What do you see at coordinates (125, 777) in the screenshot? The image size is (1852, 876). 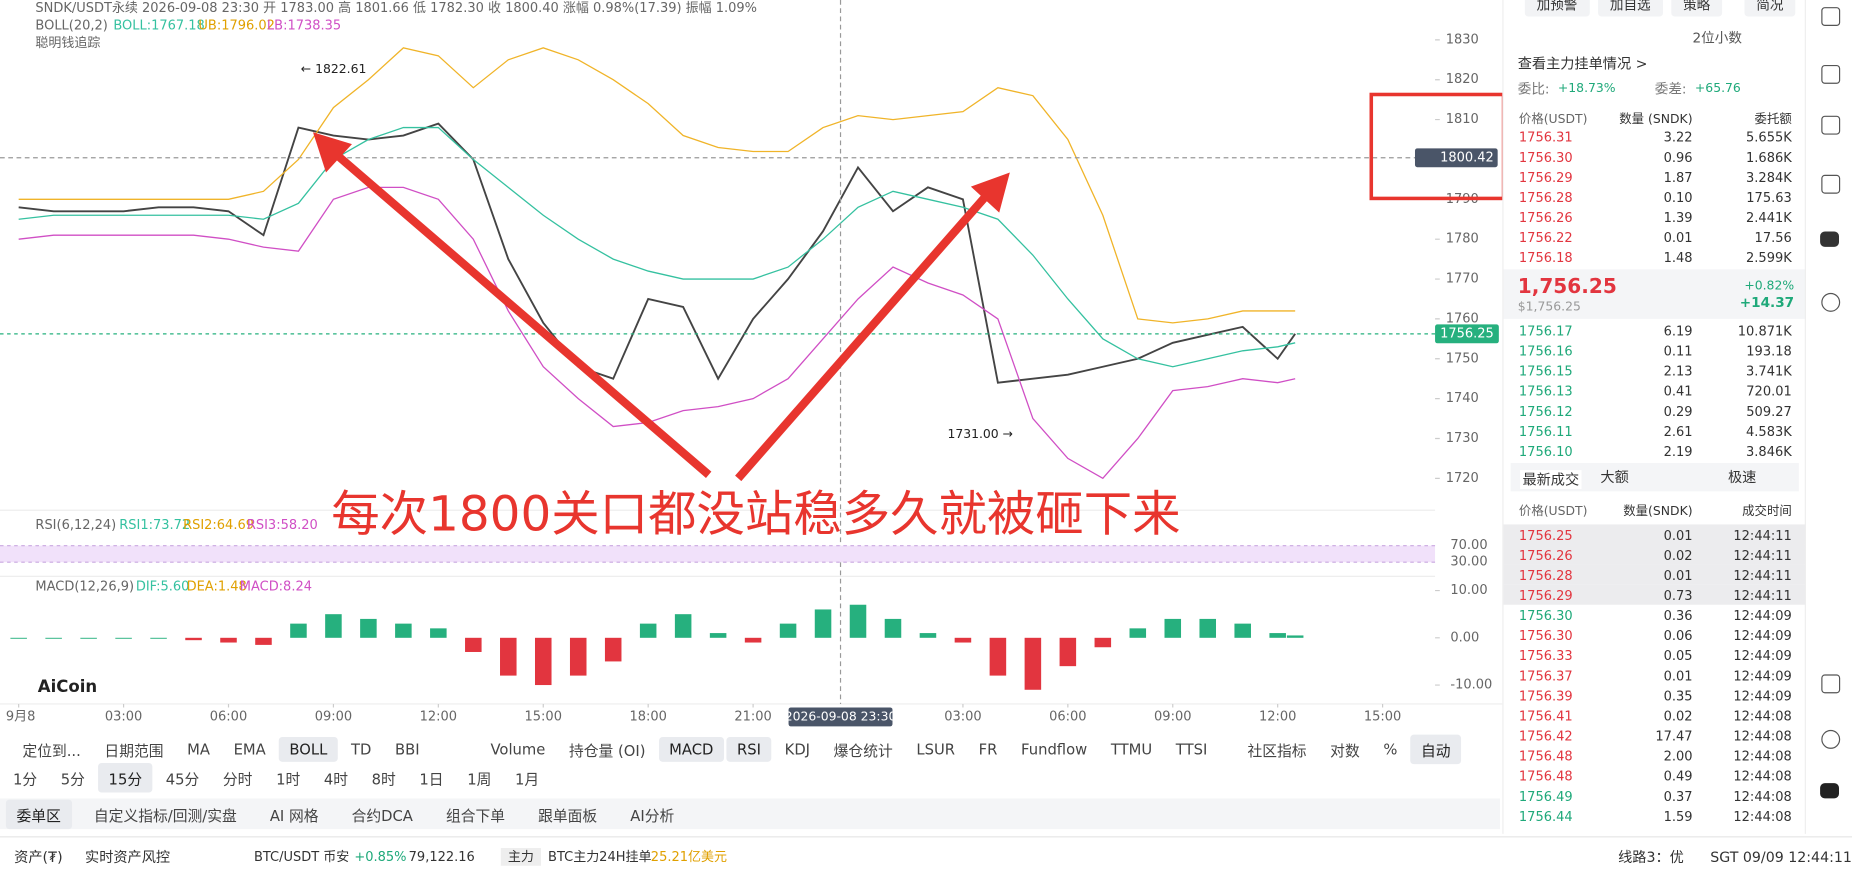 I see `toolbar-item: 15分` at bounding box center [125, 777].